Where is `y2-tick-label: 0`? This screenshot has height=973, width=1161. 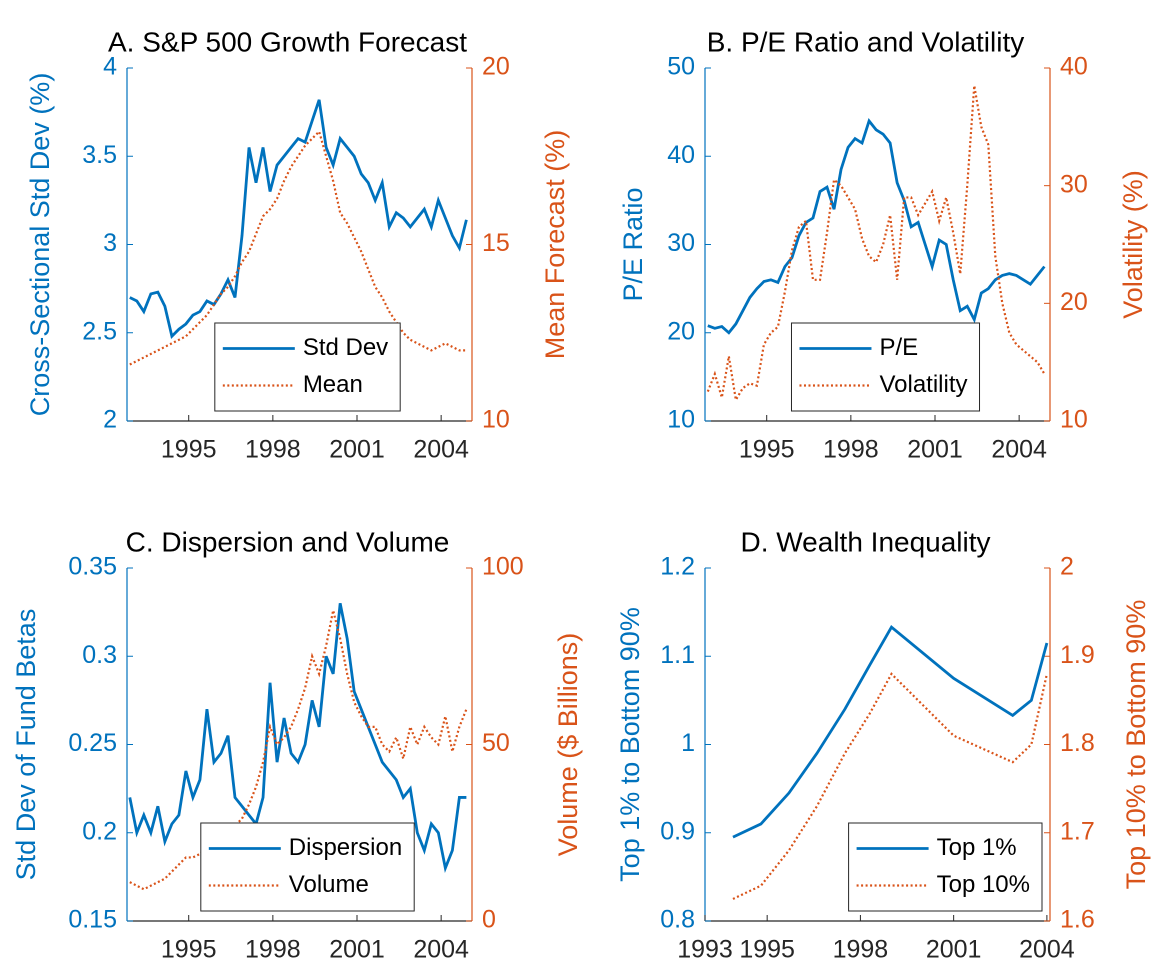 y2-tick-label: 0 is located at coordinates (489, 920).